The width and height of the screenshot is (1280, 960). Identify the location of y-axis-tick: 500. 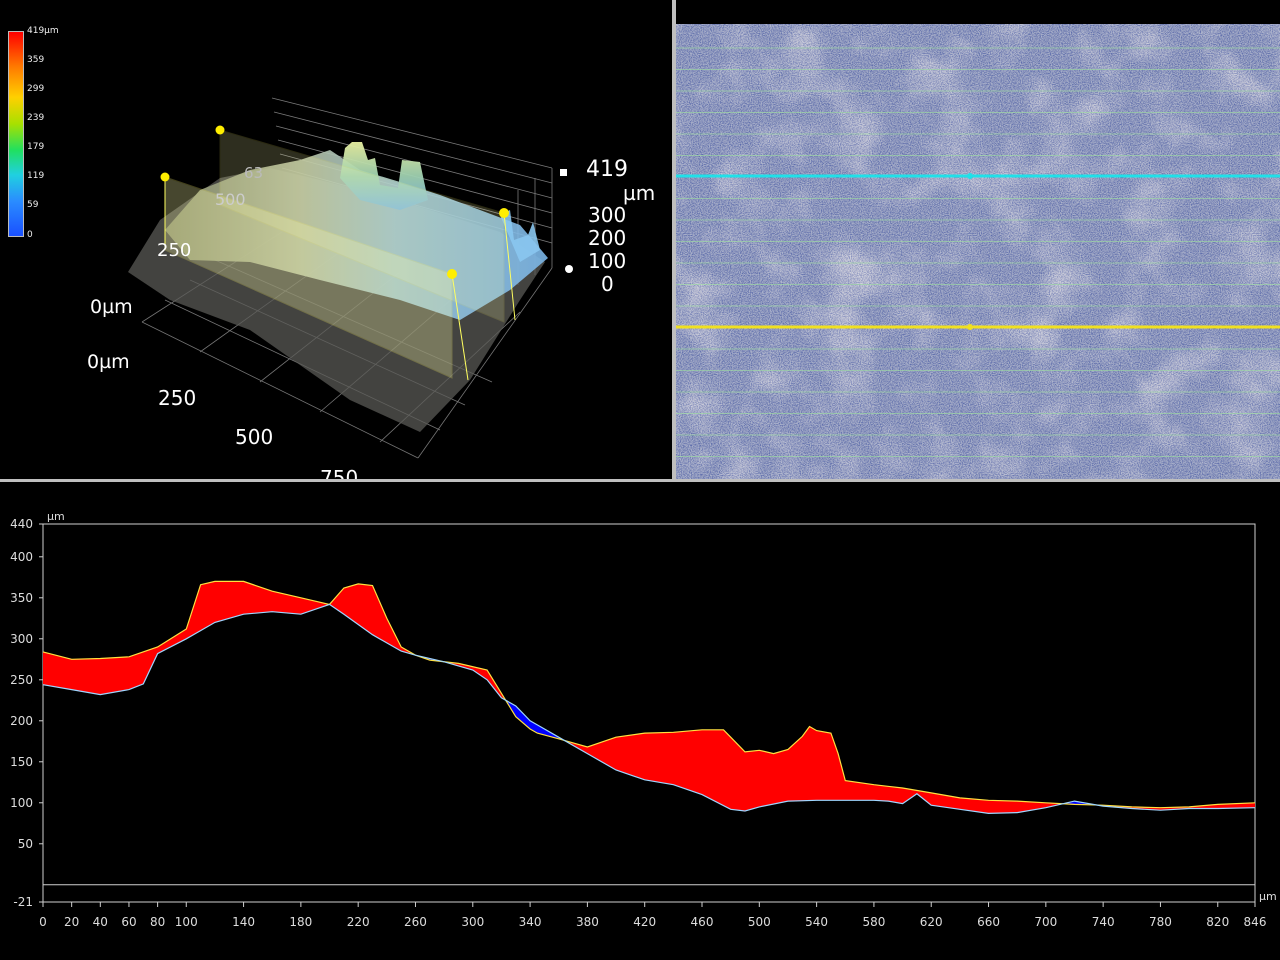
(230, 199).